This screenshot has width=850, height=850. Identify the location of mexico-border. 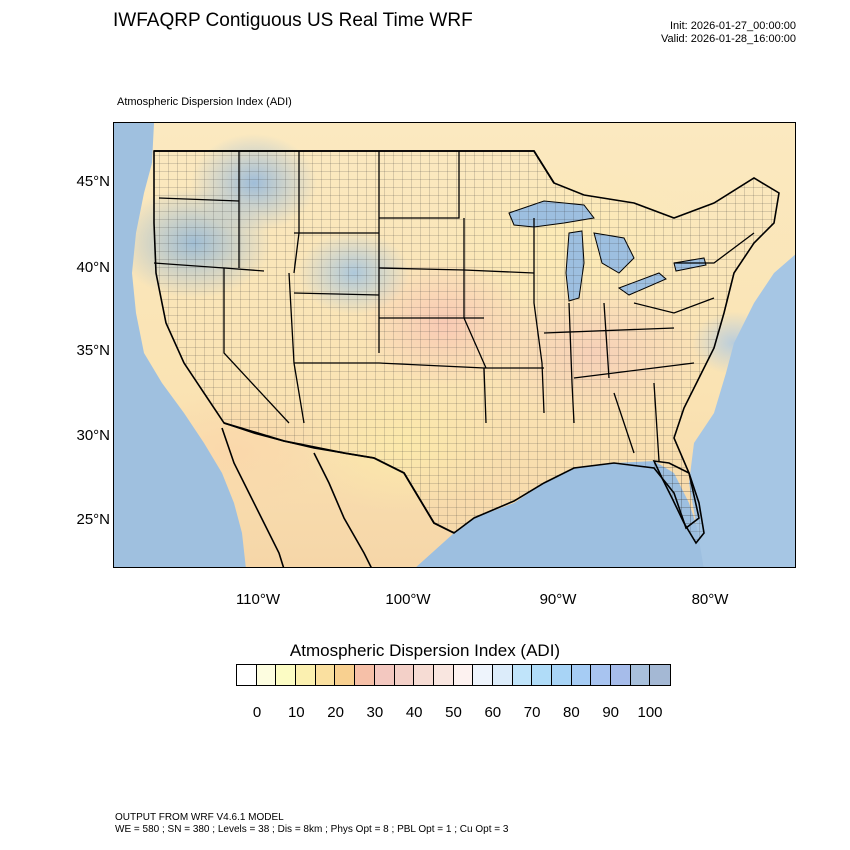
(339, 478).